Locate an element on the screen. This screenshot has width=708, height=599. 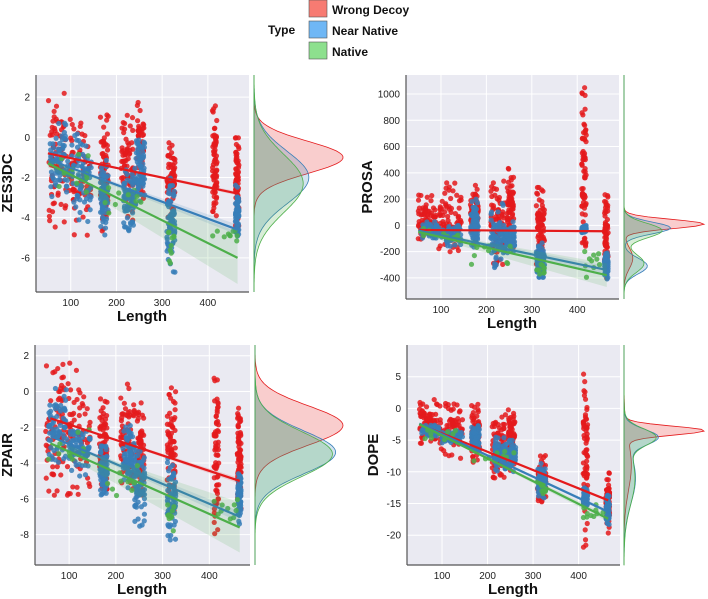
regression-line is located at coordinates (143, 210).